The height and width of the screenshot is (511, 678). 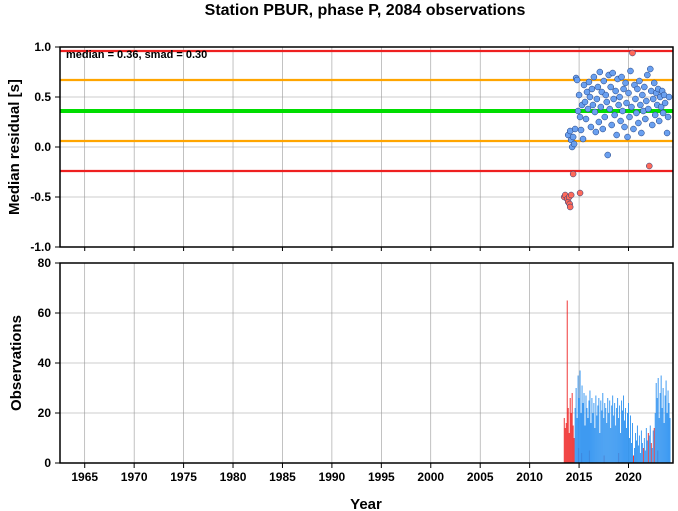 What do you see at coordinates (579, 477) in the screenshot?
I see `bottom-x-tick-label: 2015` at bounding box center [579, 477].